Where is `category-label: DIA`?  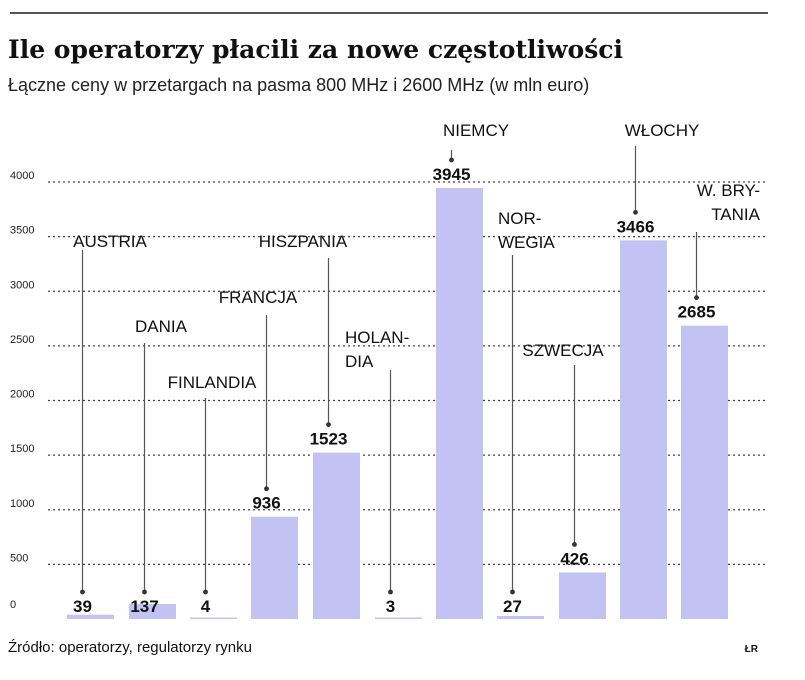 category-label: DIA is located at coordinates (359, 361).